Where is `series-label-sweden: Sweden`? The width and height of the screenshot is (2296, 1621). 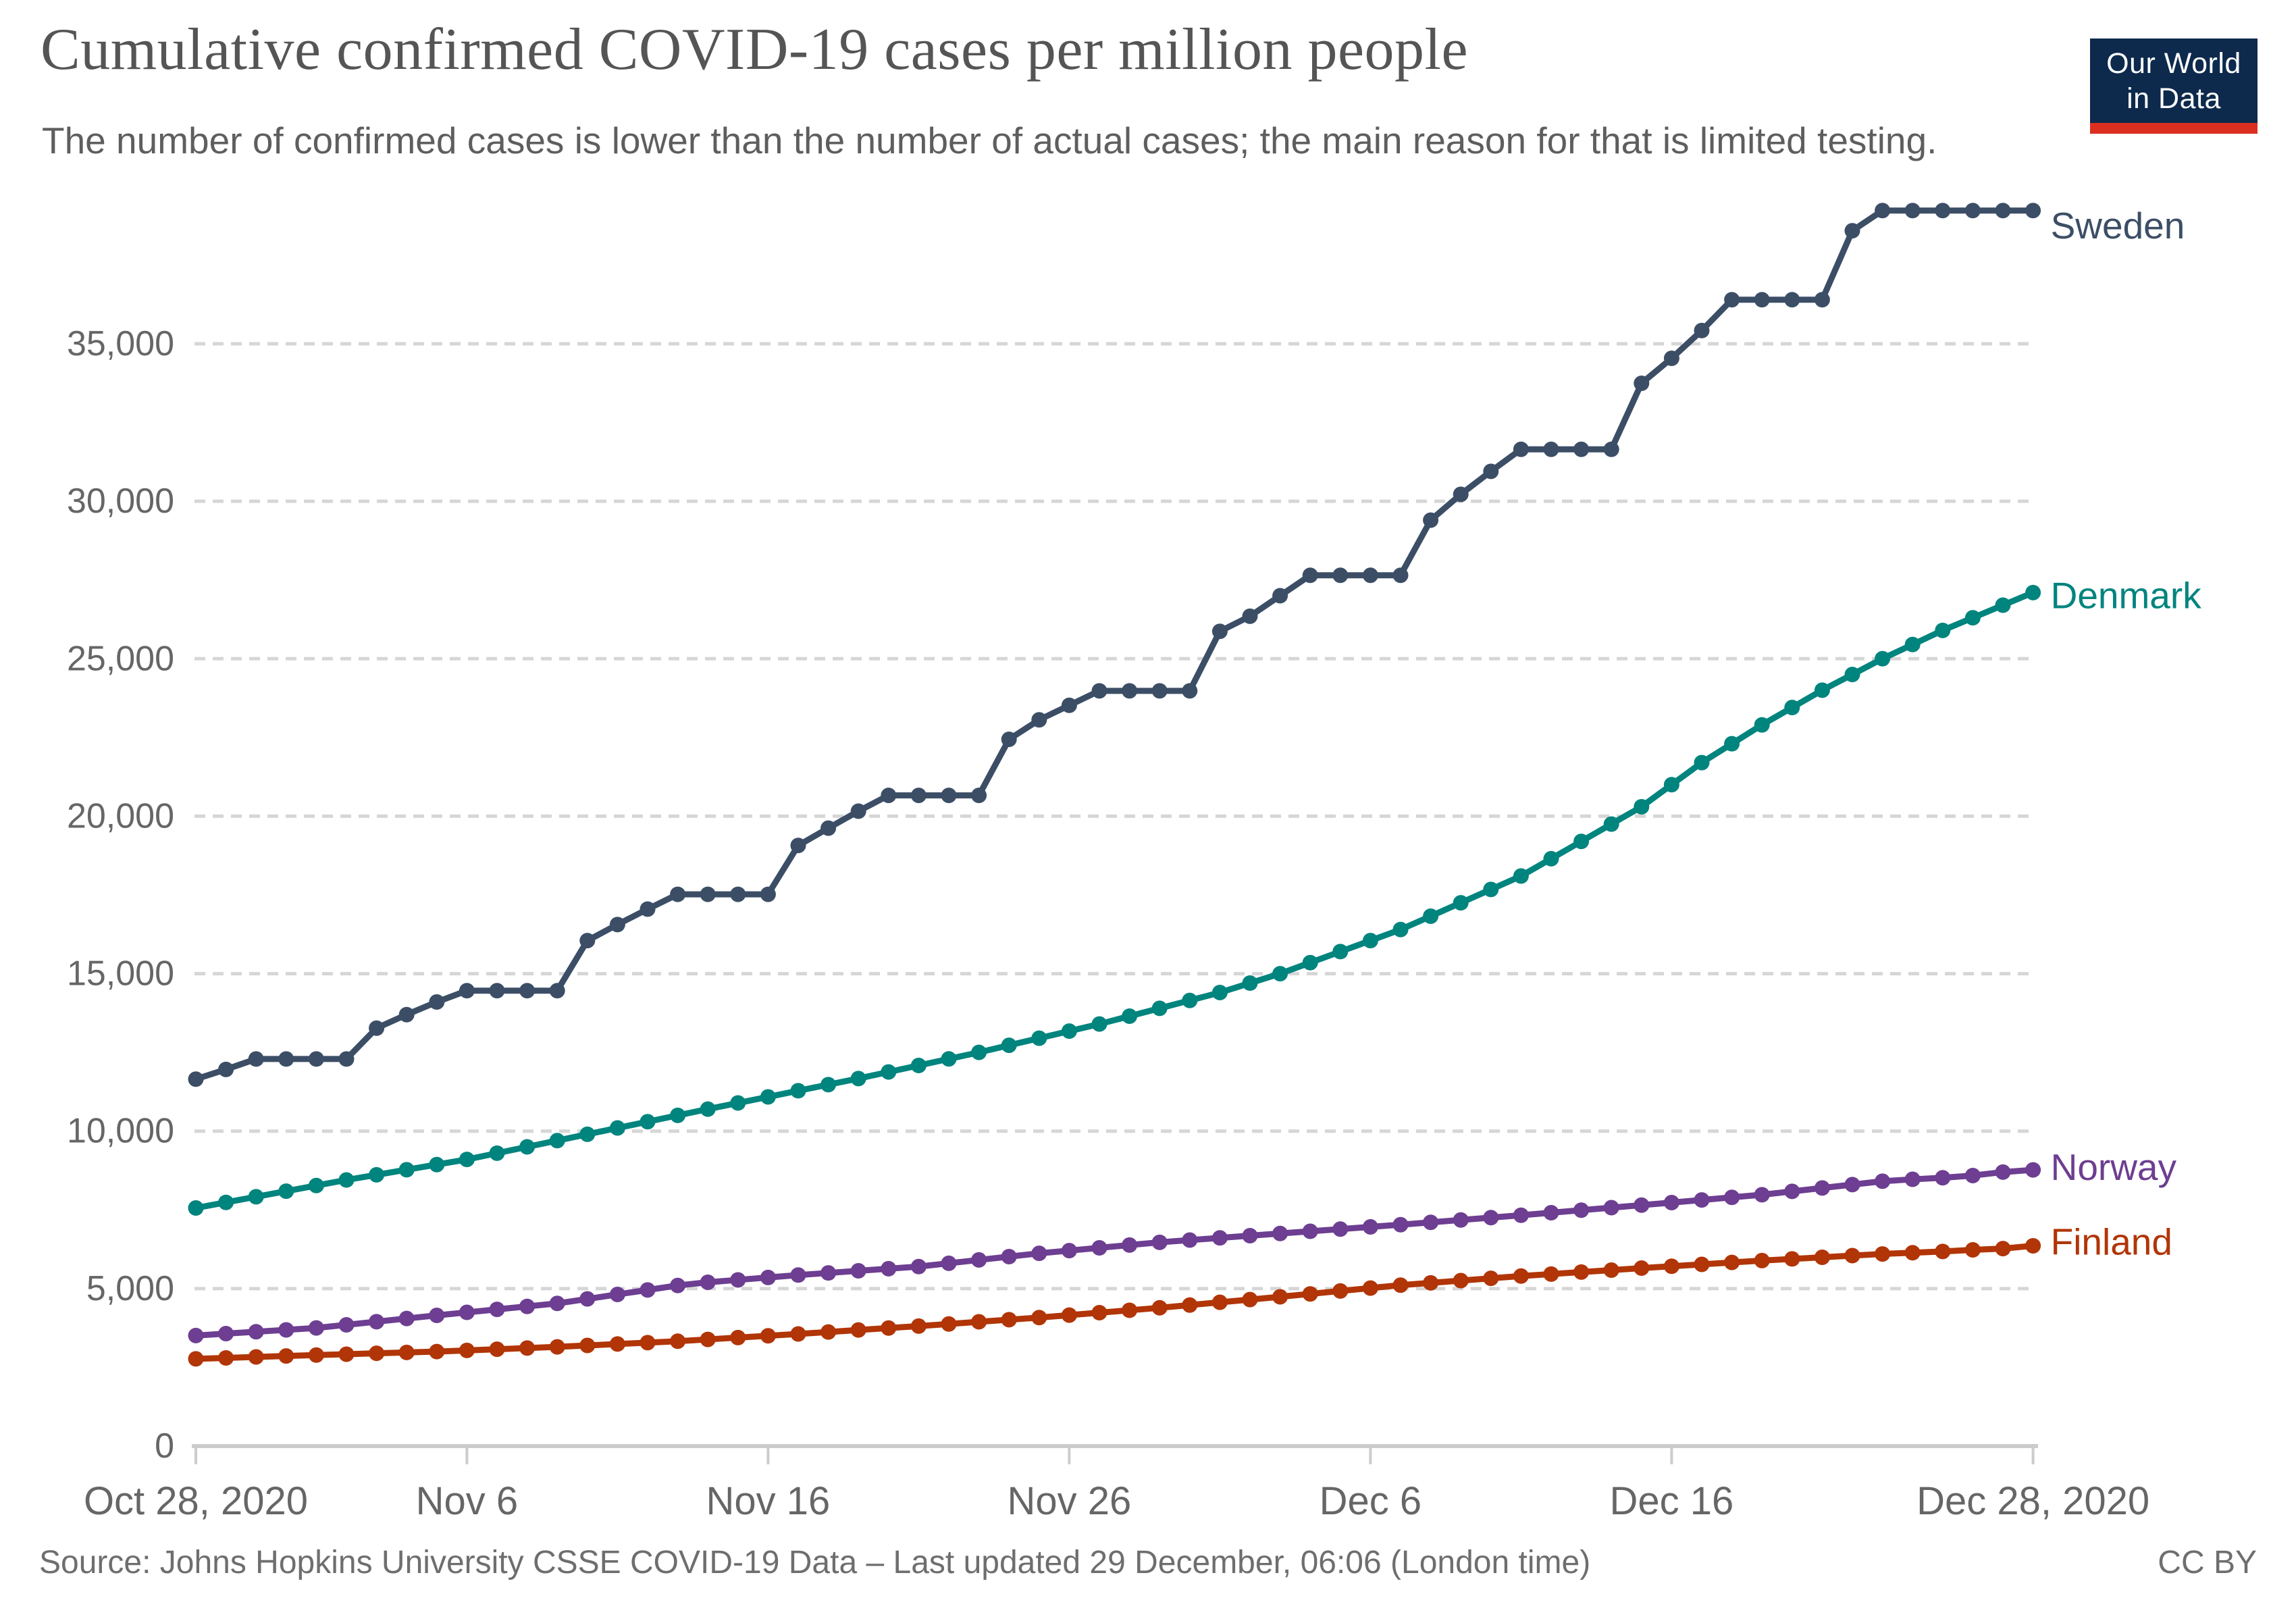
series-label-sweden: Sweden is located at coordinates (2118, 226).